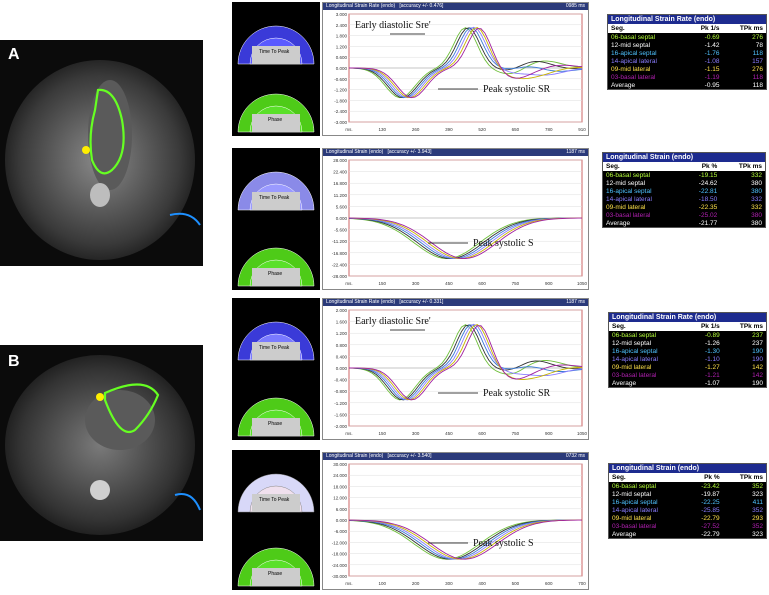 This screenshot has height=595, width=769. Describe the element at coordinates (549, 129) in the screenshot. I see `x-tick-label: 780` at that location.